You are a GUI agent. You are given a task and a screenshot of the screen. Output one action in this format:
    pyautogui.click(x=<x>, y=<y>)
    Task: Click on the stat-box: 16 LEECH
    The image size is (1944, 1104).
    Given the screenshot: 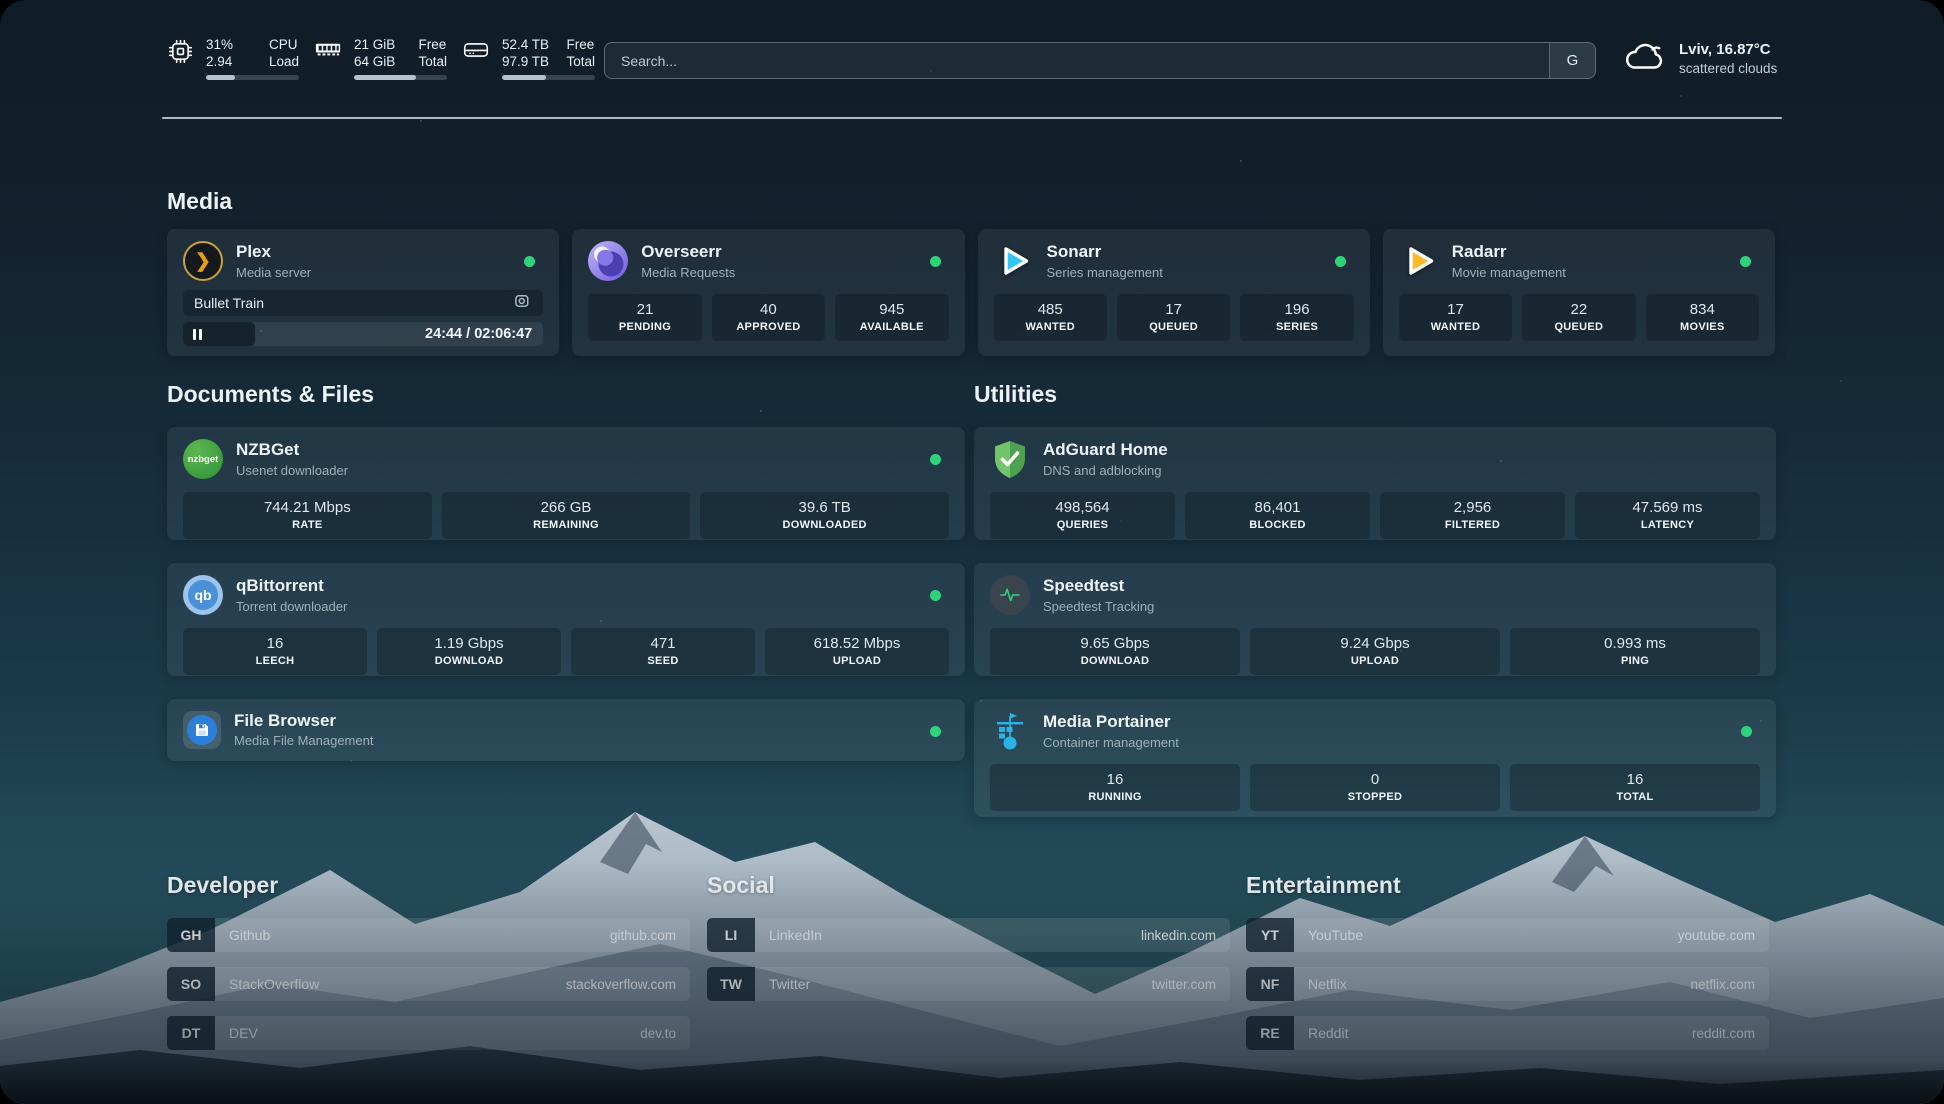 What is the action you would take?
    pyautogui.click(x=275, y=651)
    